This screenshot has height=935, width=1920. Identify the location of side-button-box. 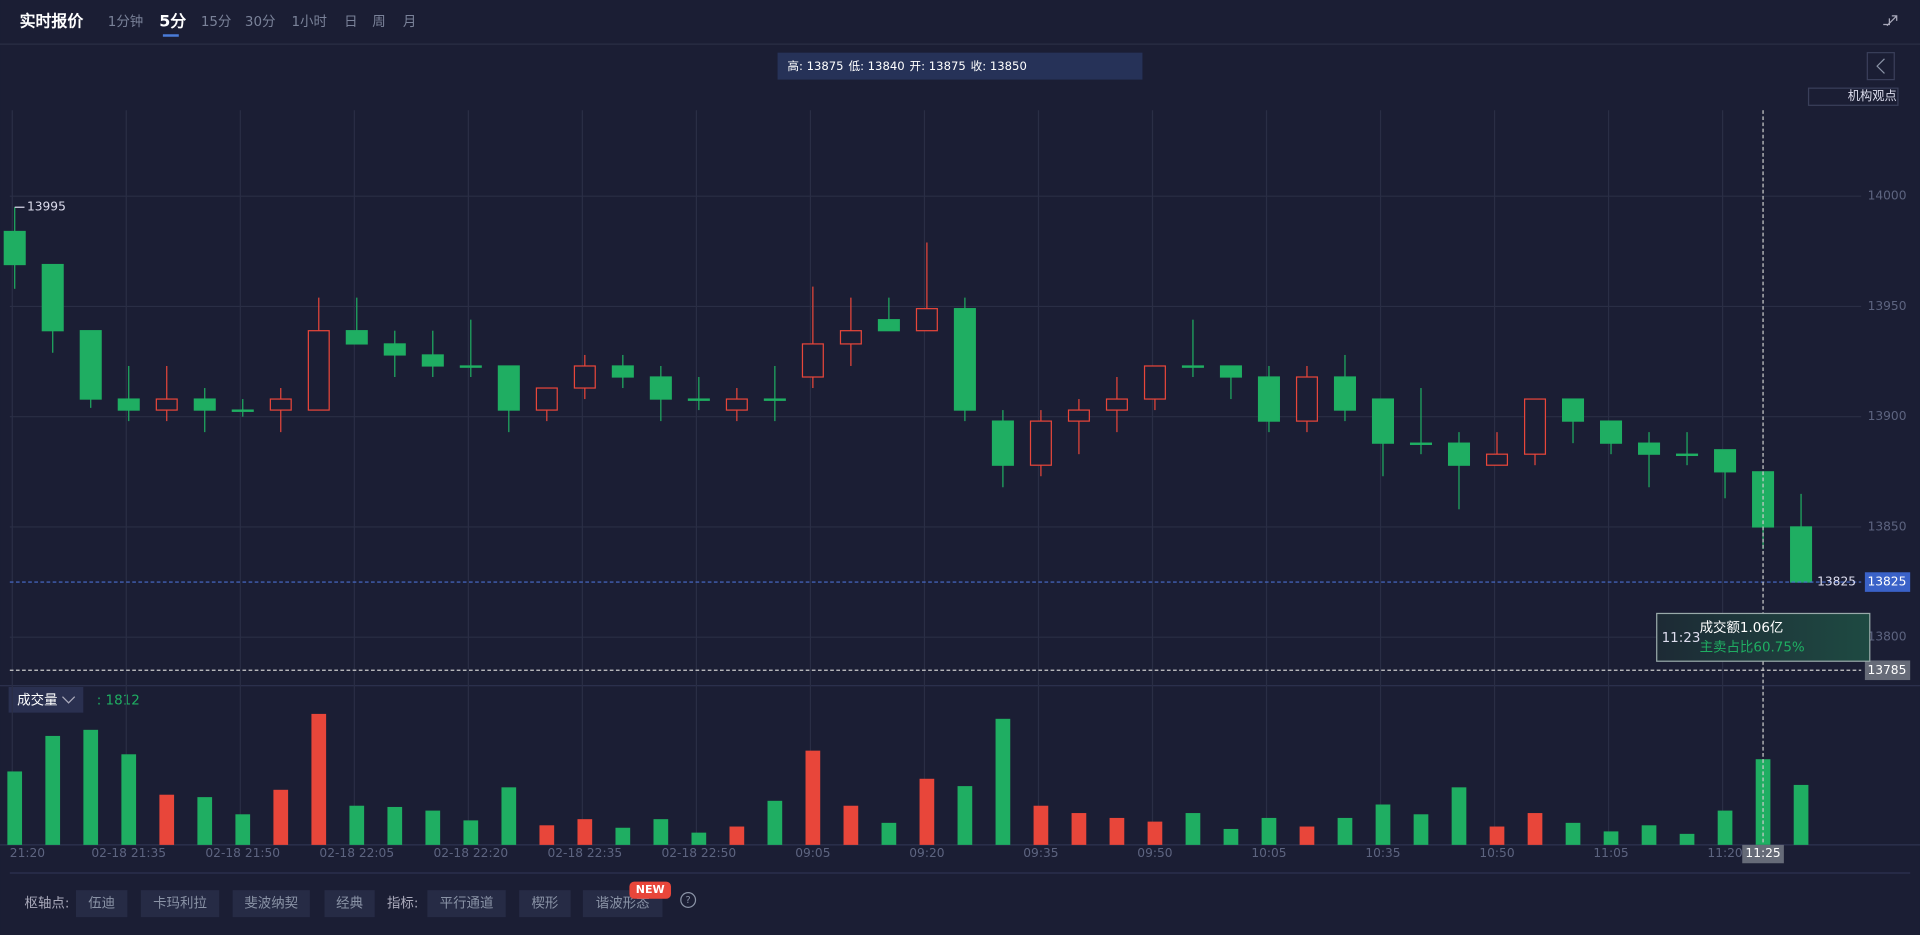
(1853, 96).